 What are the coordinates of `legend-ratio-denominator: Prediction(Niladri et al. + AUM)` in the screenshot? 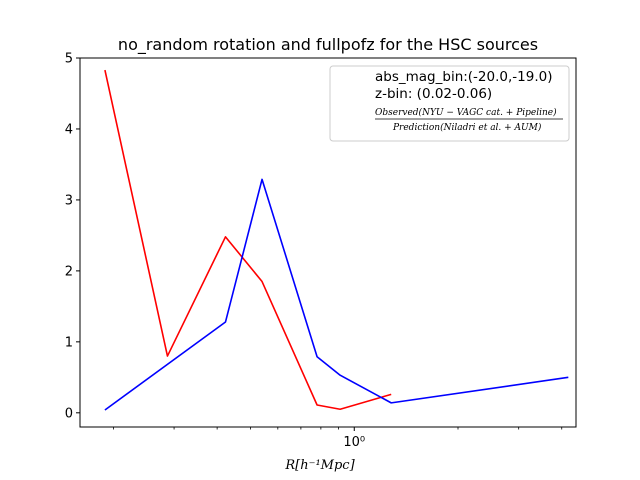 It's located at (467, 127).